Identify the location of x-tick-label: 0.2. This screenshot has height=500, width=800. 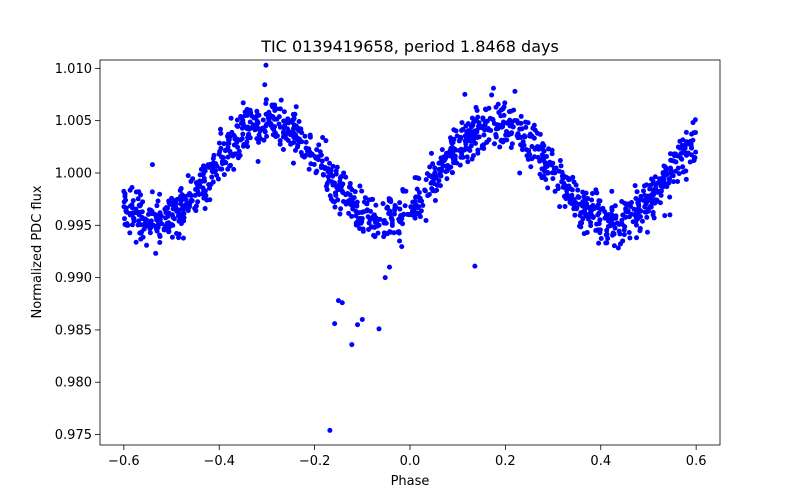
(505, 461).